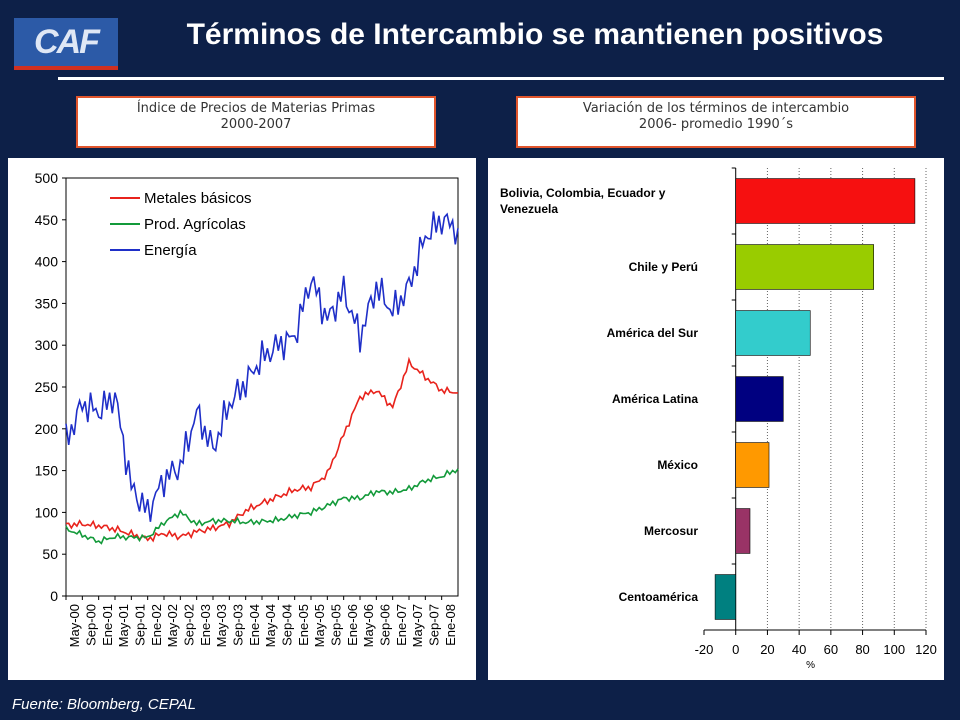 The width and height of the screenshot is (960, 720). I want to click on x-tick-label: Sep-04, so click(287, 625).